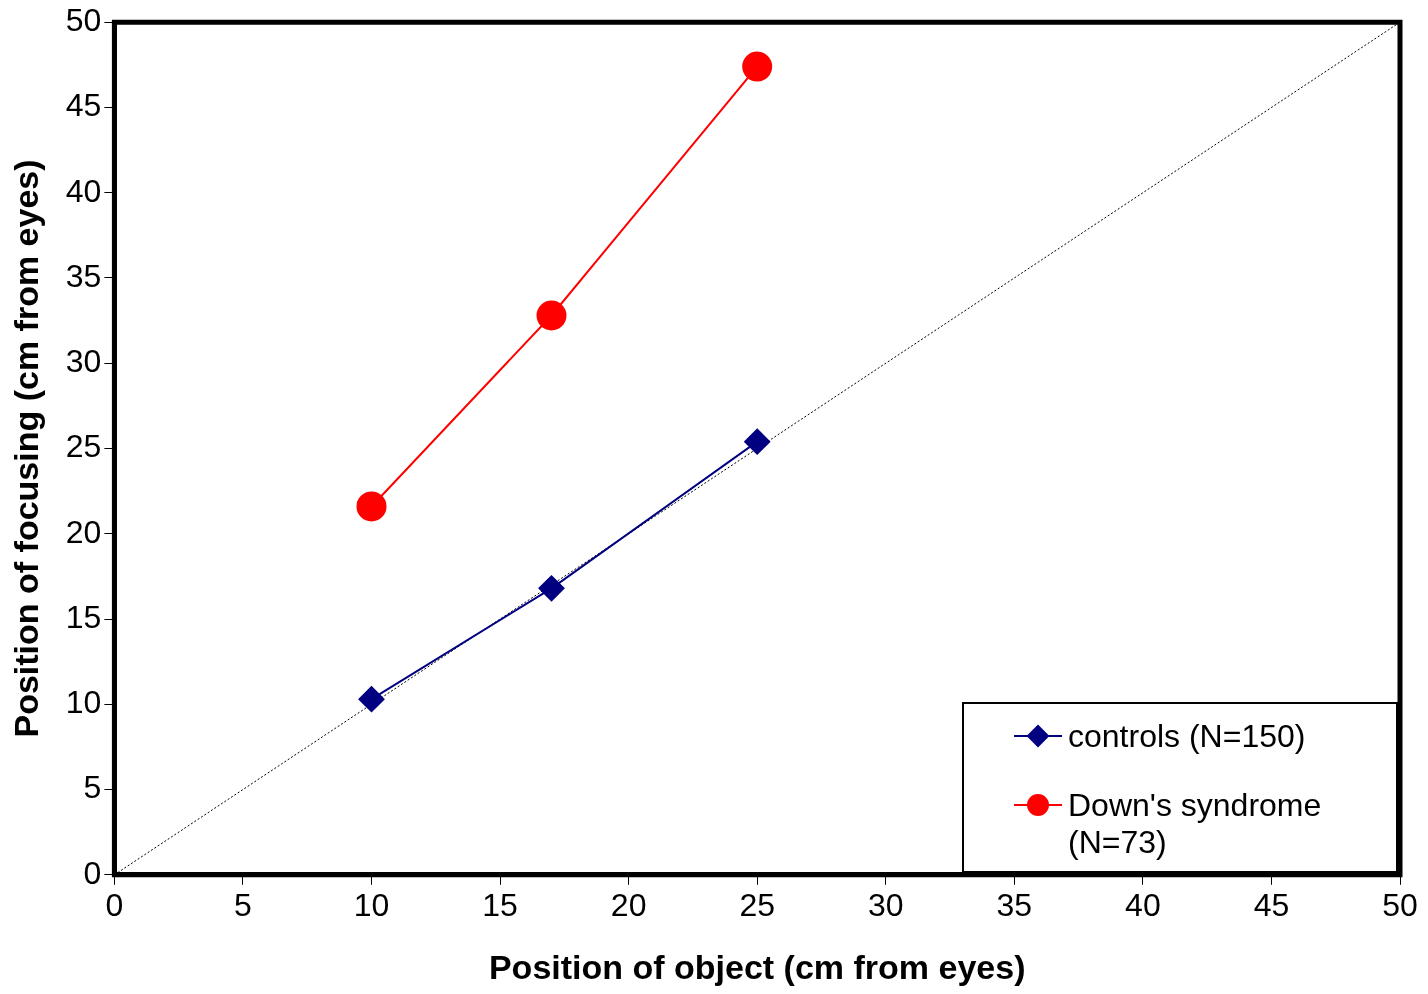  What do you see at coordinates (92, 787) in the screenshot?
I see `y-tick-label: 5` at bounding box center [92, 787].